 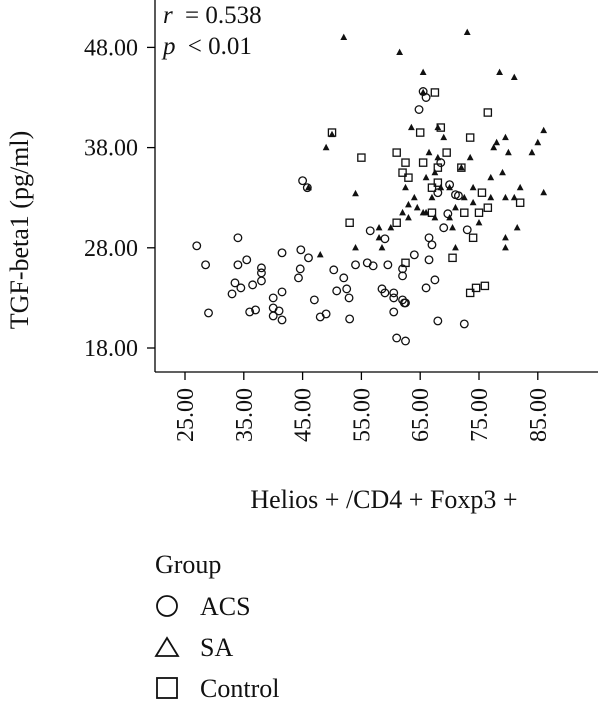 What do you see at coordinates (362, 415) in the screenshot?
I see `x-tick-label: 55.00` at bounding box center [362, 415].